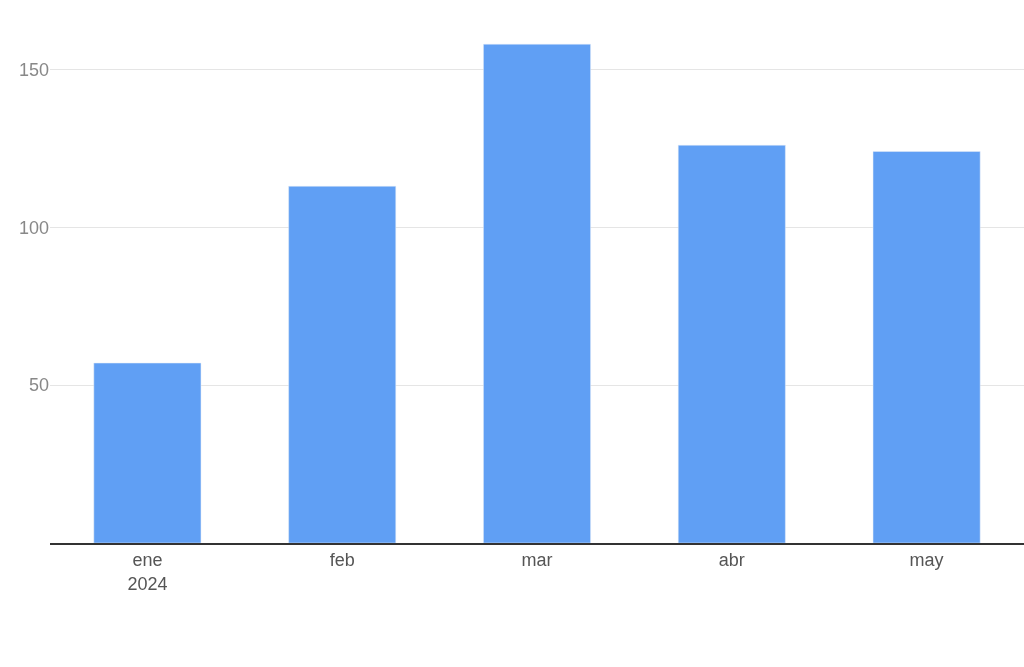  Describe the element at coordinates (731, 560) in the screenshot. I see `x-tick-label: abr` at that location.